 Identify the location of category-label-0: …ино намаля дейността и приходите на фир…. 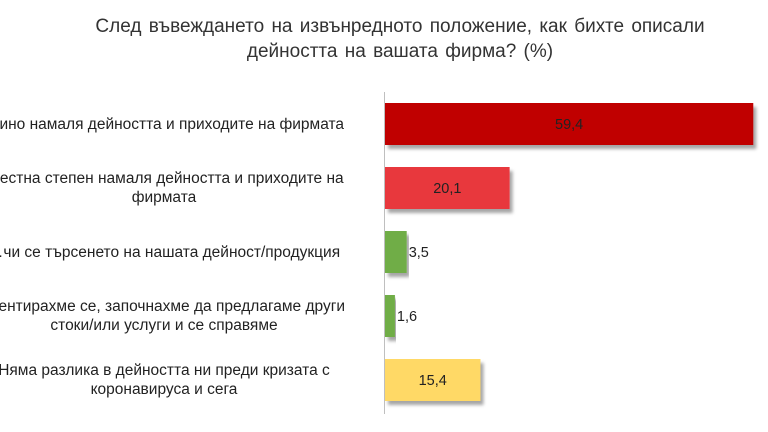
(187, 124).